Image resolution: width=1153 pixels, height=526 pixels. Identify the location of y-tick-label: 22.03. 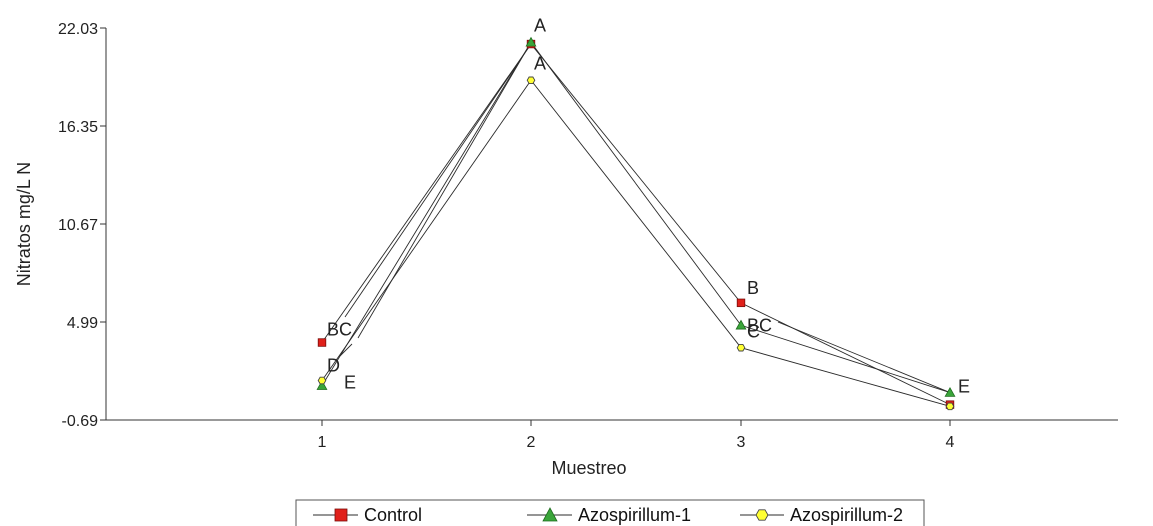
(78, 29).